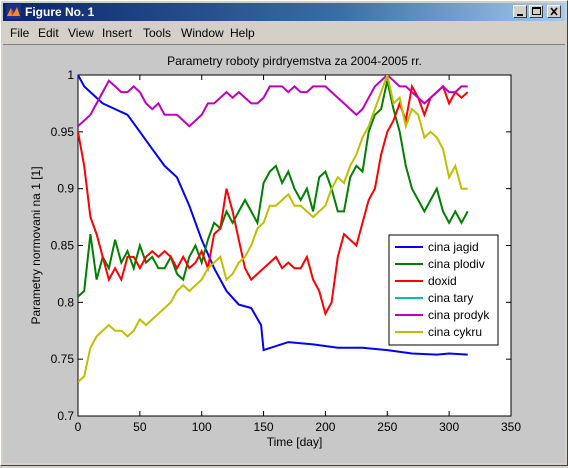  I want to click on y-axis-label: Parametry normovani na 1 [1], so click(36, 245).